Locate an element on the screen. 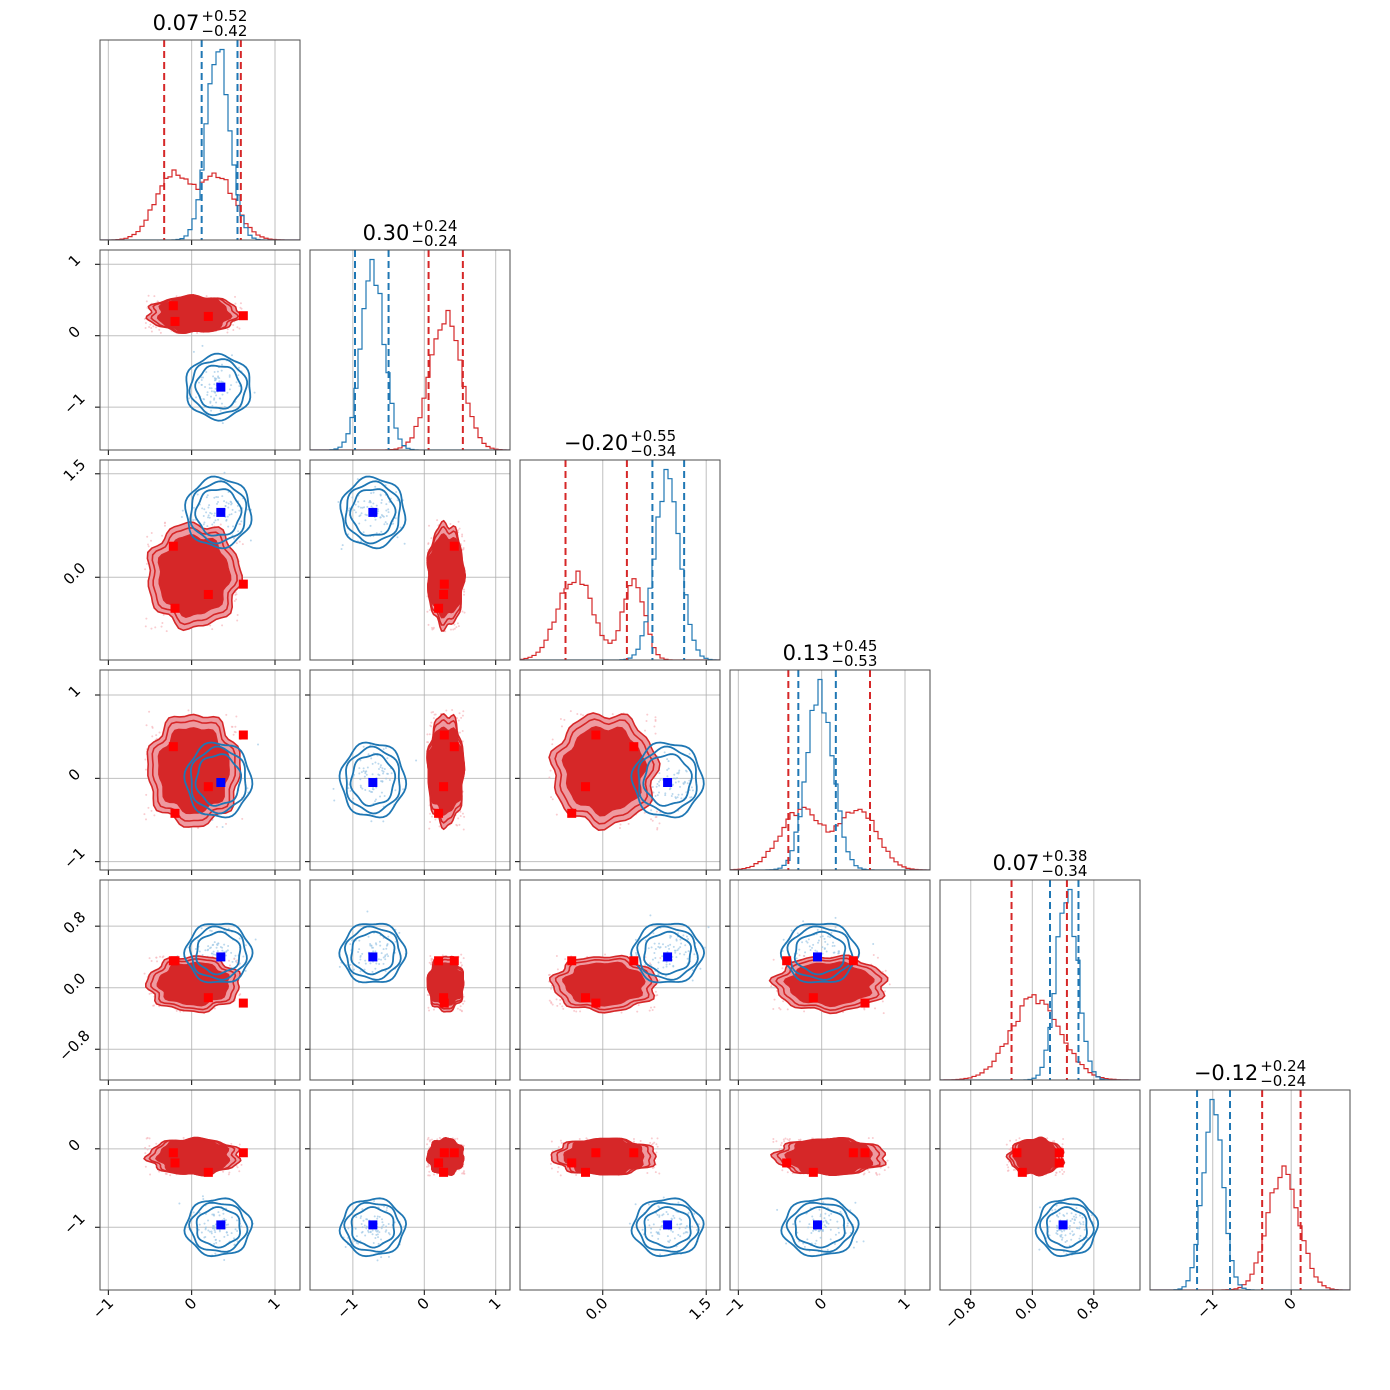  contour-panel-5-2: 0.0 1.5 is located at coordinates (618, 1206).